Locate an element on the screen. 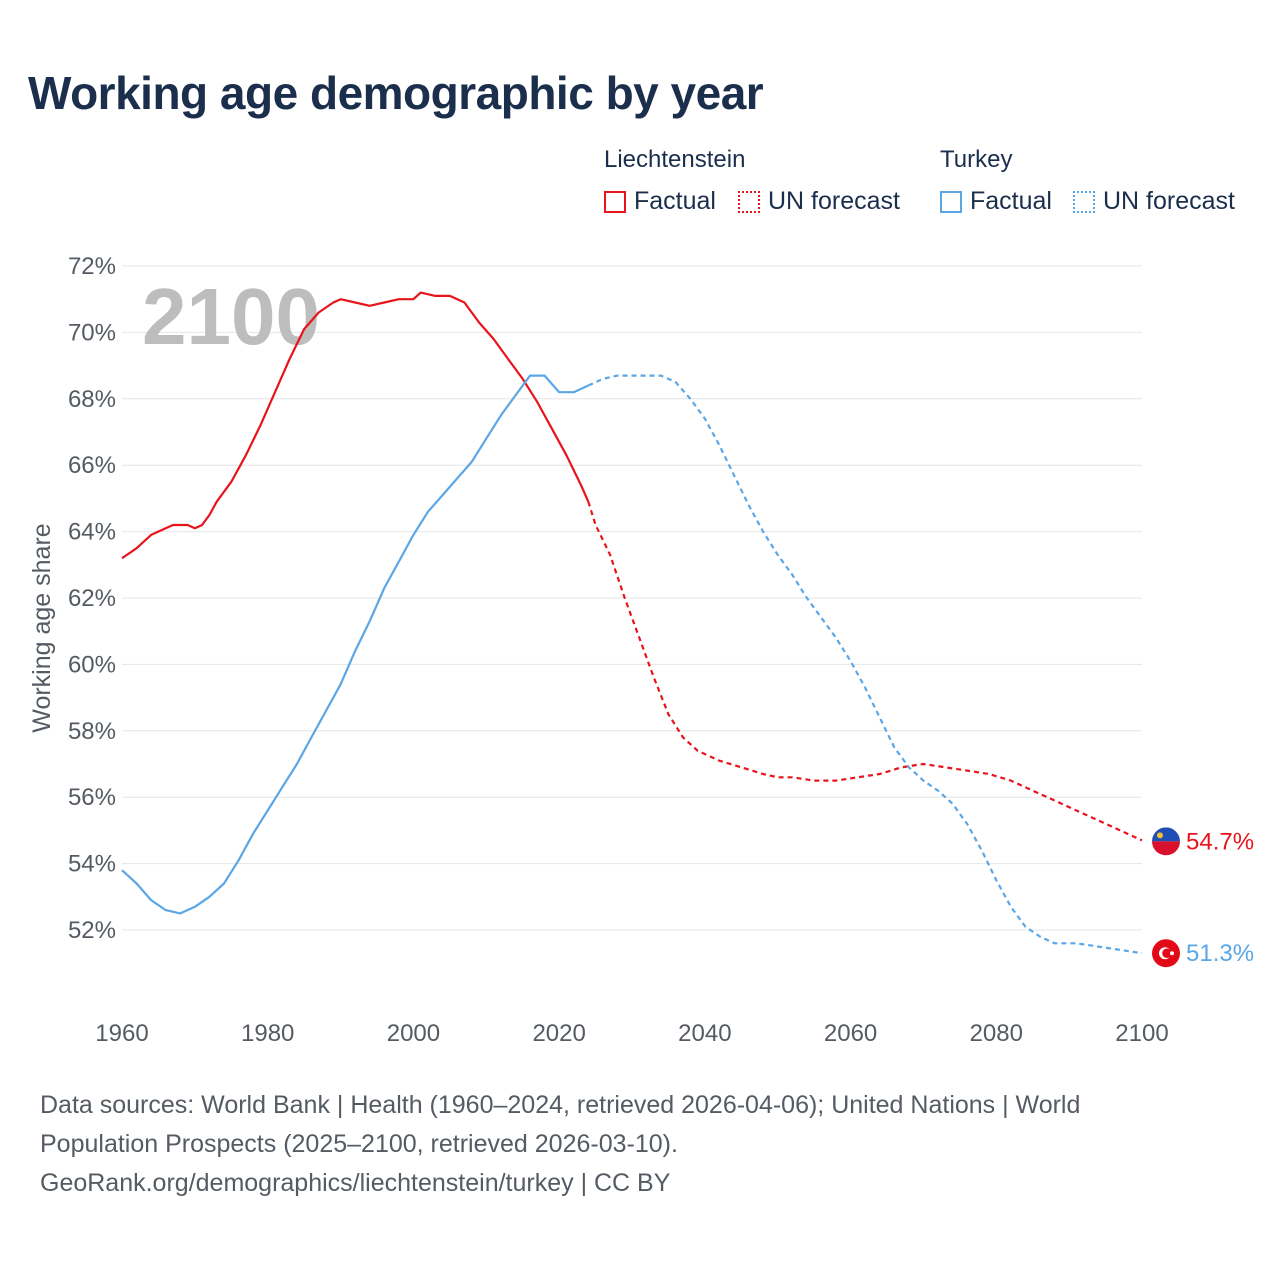  y-tick-label: 54% is located at coordinates (92, 864).